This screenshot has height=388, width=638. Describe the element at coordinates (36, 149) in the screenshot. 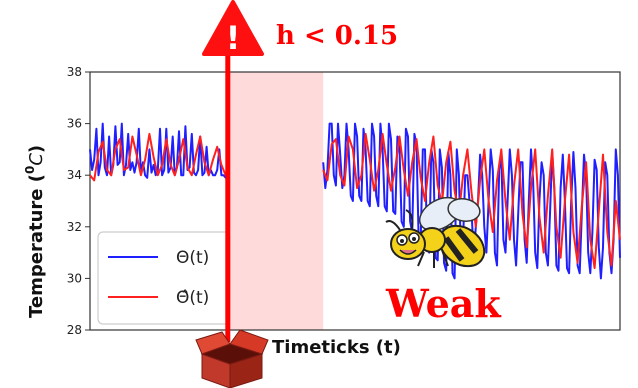

I see `y-axis-label-close: )` at that location.